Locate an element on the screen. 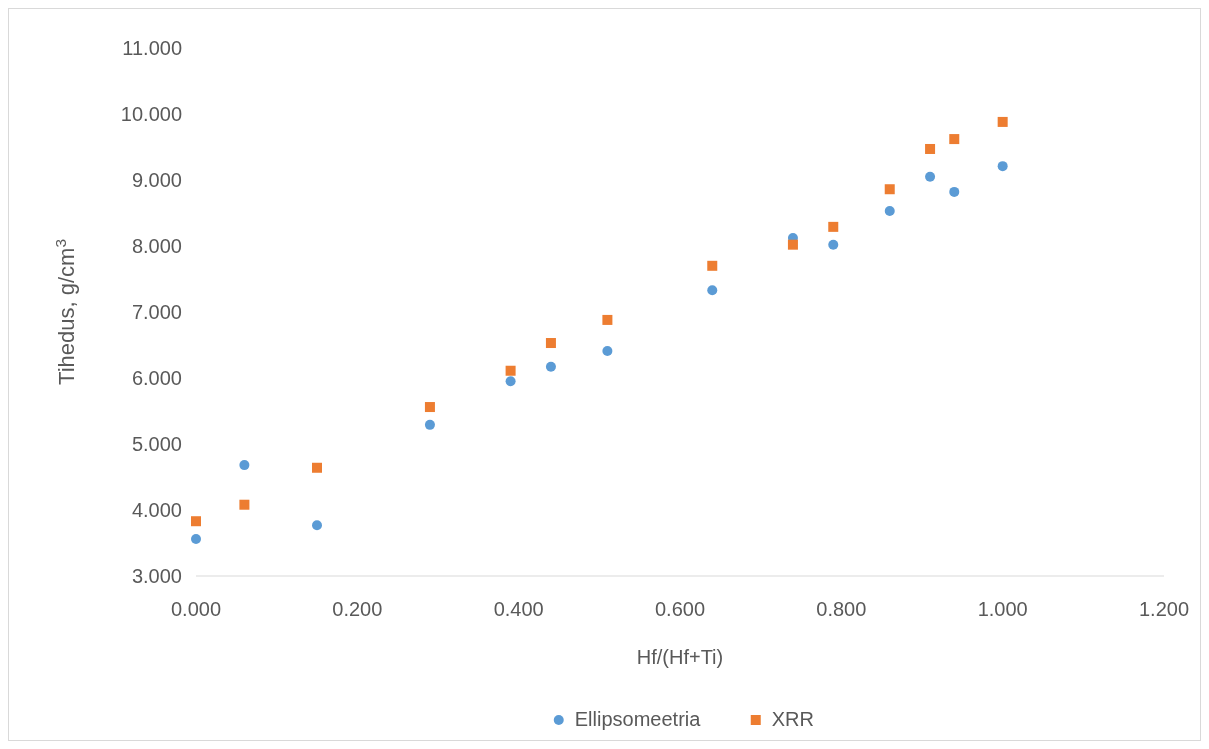 This screenshot has width=1209, height=749. y-tick-label: 7.000 is located at coordinates (156, 312).